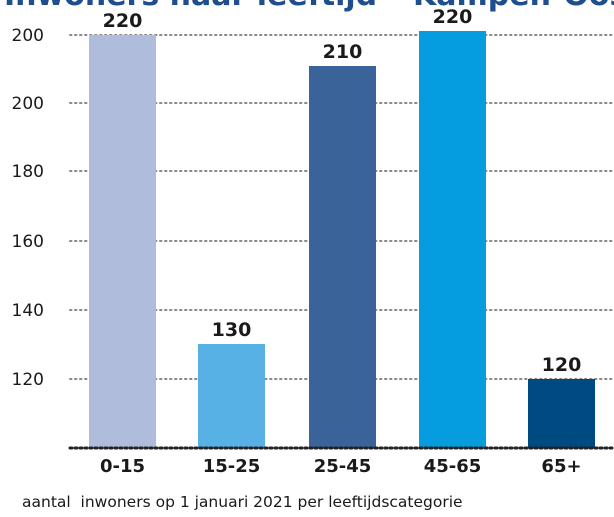 This screenshot has width=614, height=517. Describe the element at coordinates (28, 172) in the screenshot. I see `y-tick-label: 180` at that location.